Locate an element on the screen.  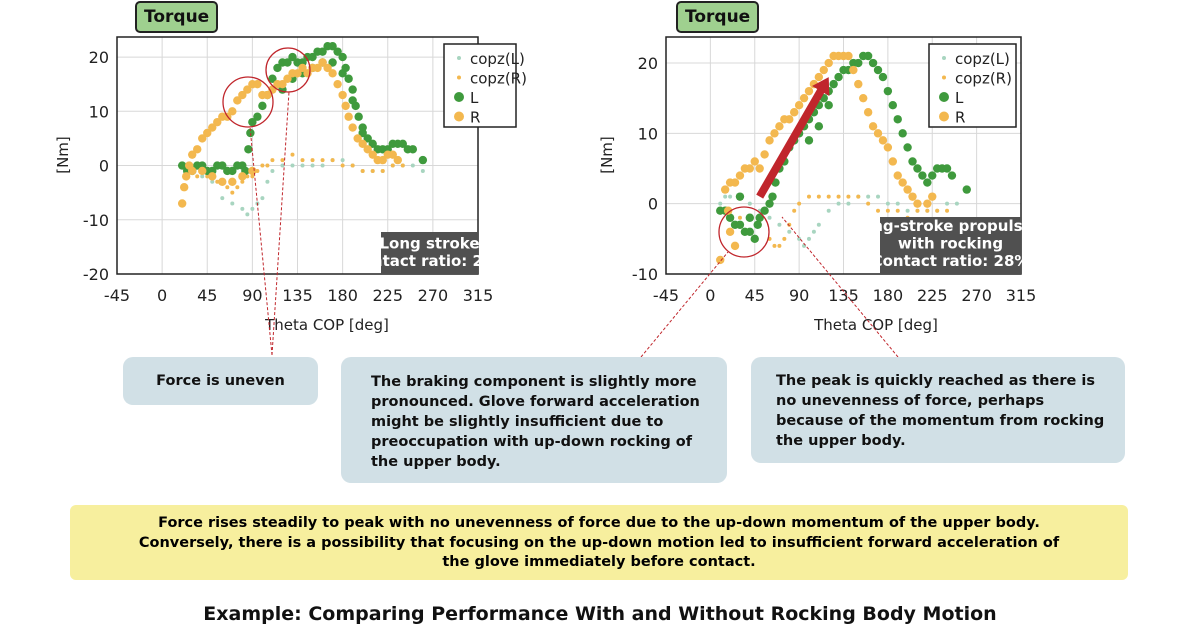
x-tick-label: 135 is located at coordinates (297, 295).